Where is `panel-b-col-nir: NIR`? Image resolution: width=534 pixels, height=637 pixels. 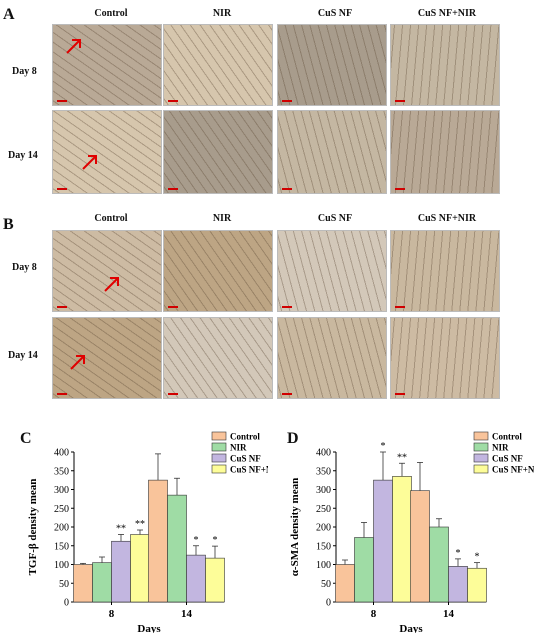
panel-b-col-nir: NIR is located at coordinates (222, 218).